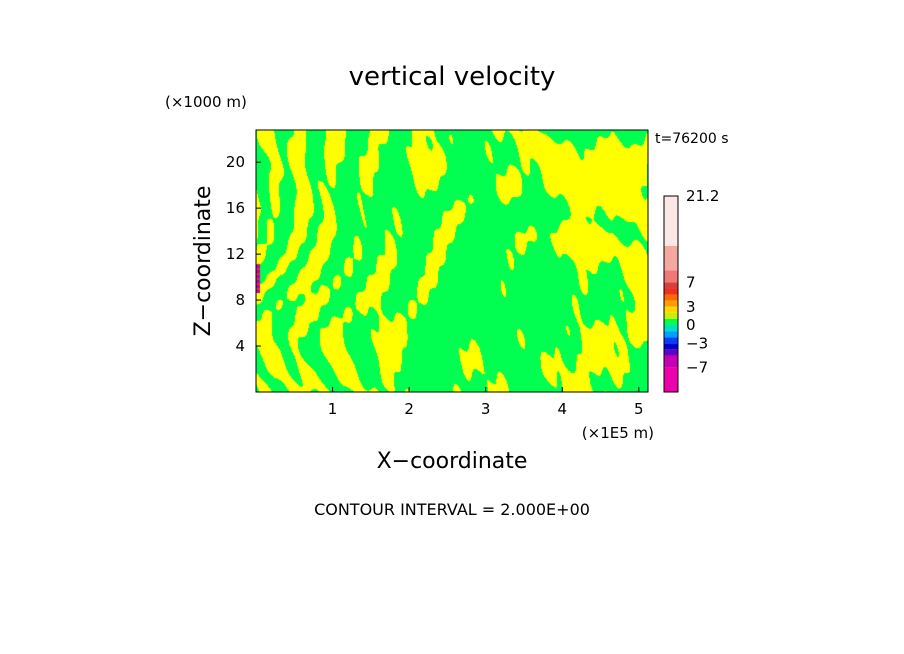 The image size is (904, 654). What do you see at coordinates (702, 282) in the screenshot?
I see `colorbar-tick-labels: 21.2 7 30−3 −7` at bounding box center [702, 282].